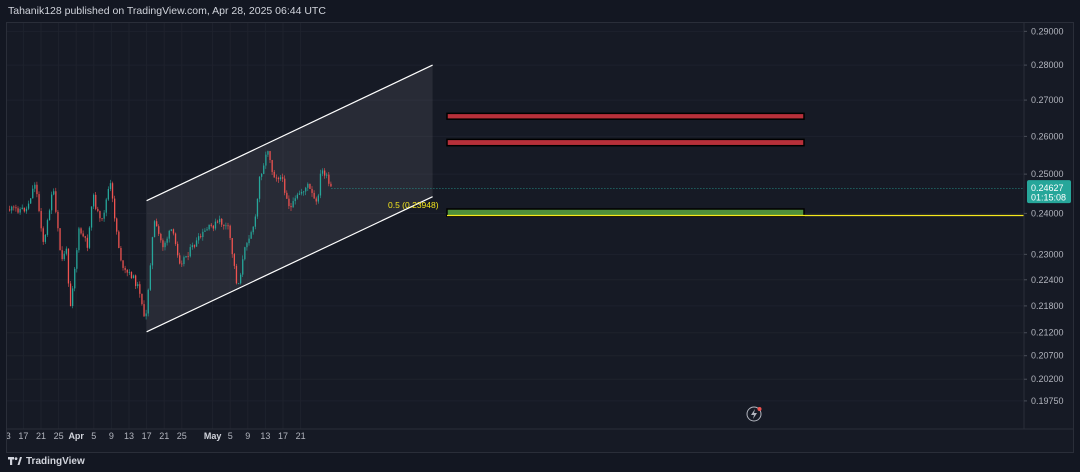 This screenshot has height=472, width=1080. Describe the element at coordinates (1049, 192) in the screenshot. I see `current-price-tag-bg` at that location.